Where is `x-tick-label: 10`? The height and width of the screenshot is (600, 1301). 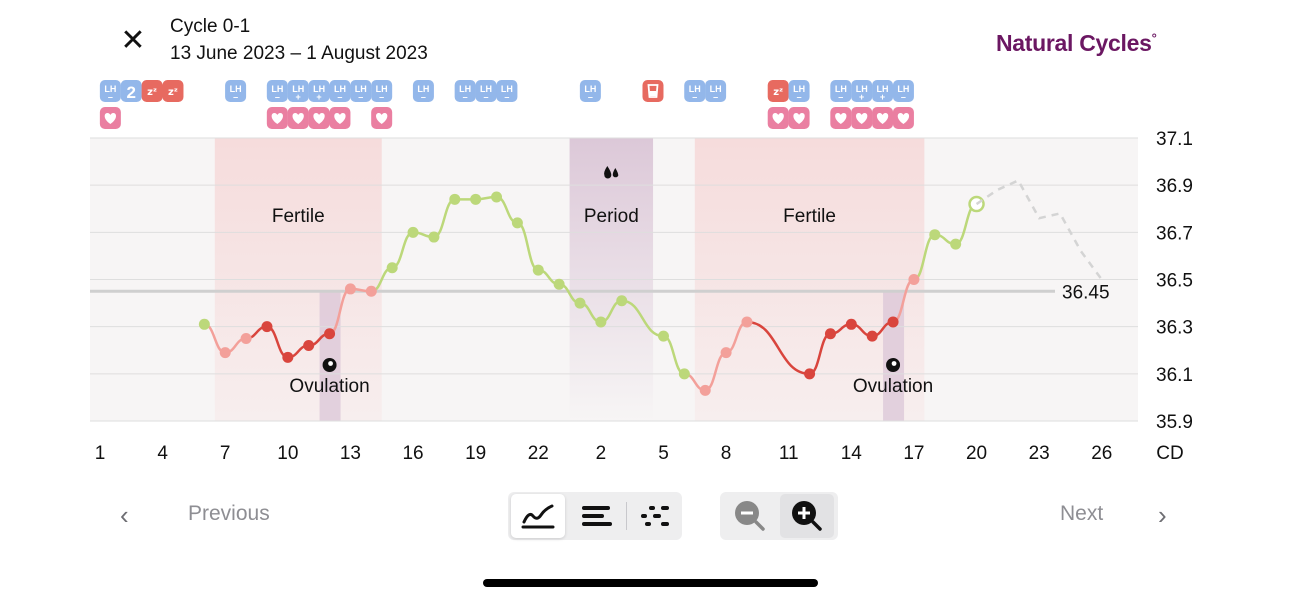 x-tick-label: 10 is located at coordinates (287, 453).